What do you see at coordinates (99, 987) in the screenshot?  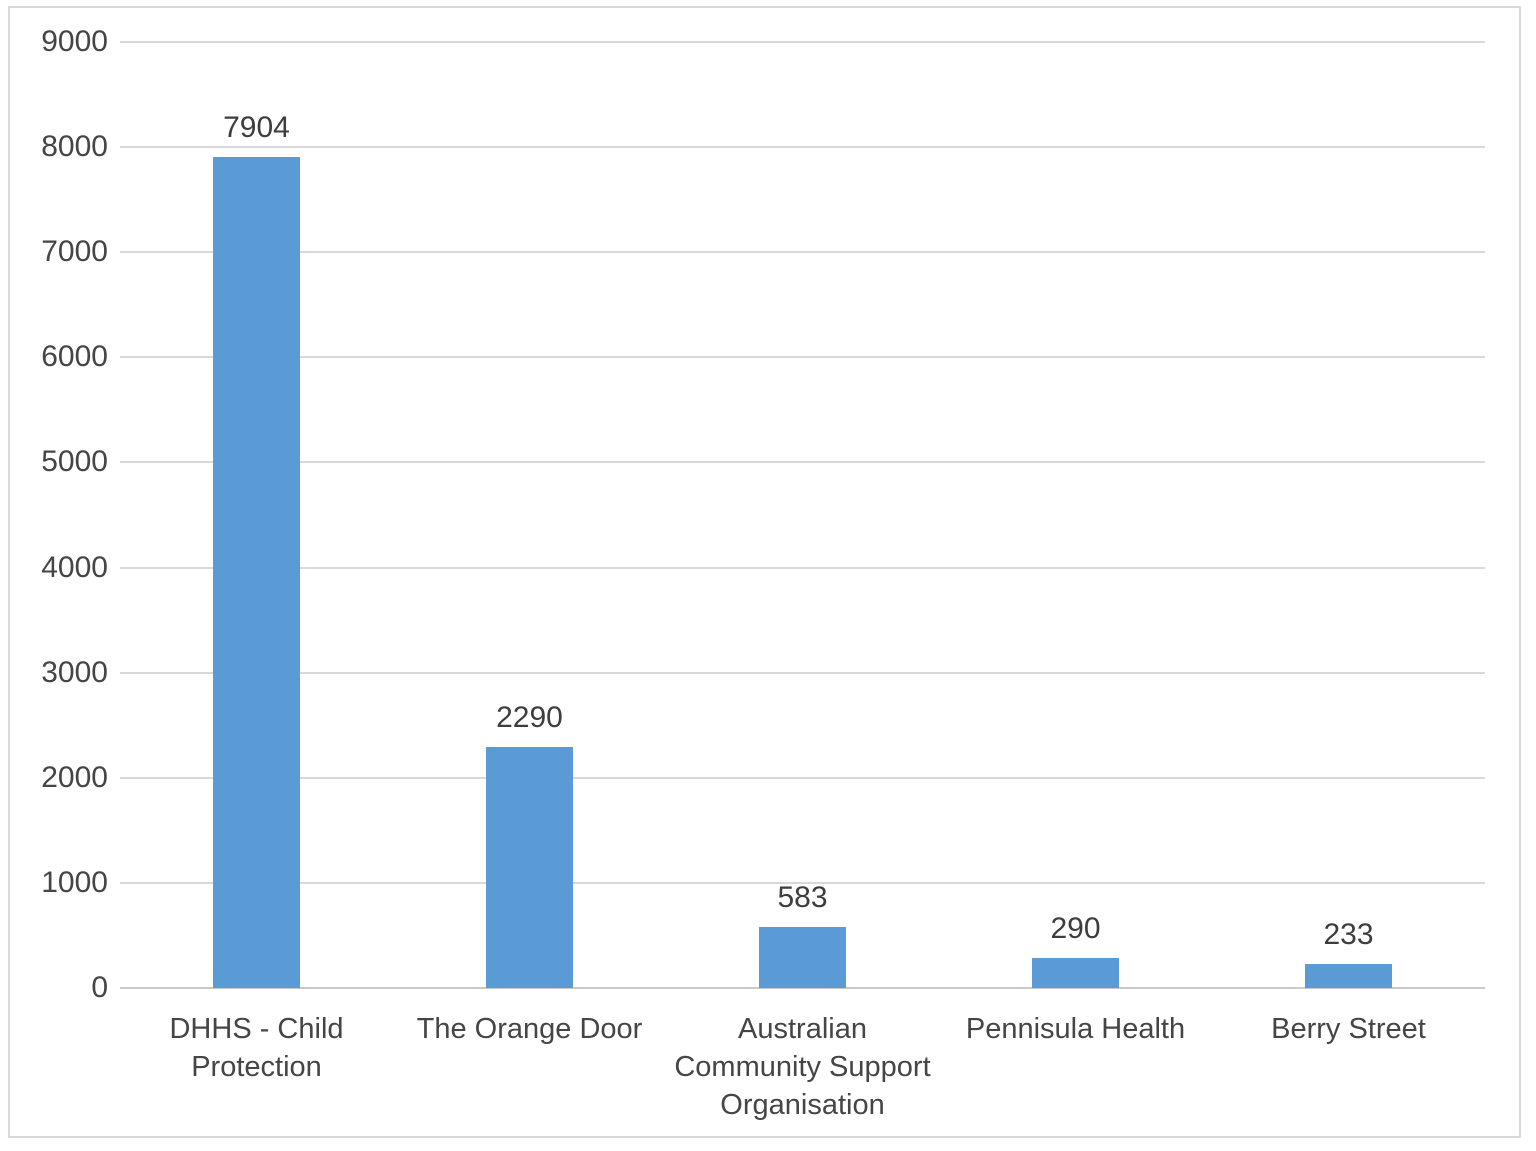 I see `y-tick-label: 0` at bounding box center [99, 987].